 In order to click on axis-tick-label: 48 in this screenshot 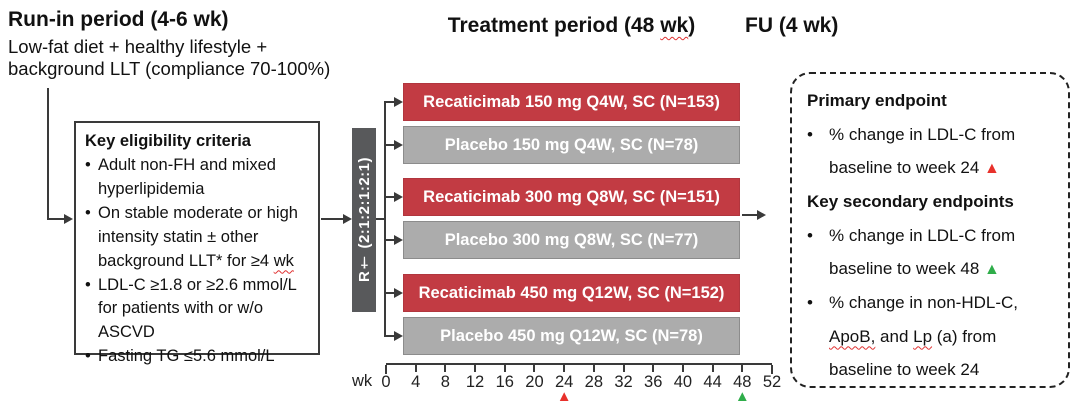, I will do `click(742, 382)`.